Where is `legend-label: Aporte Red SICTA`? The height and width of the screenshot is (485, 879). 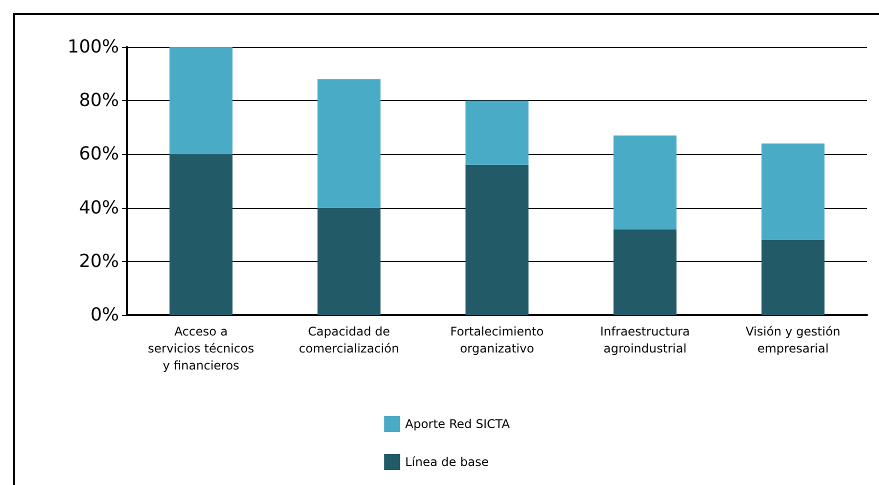 legend-label: Aporte Red SICTA is located at coordinates (458, 424).